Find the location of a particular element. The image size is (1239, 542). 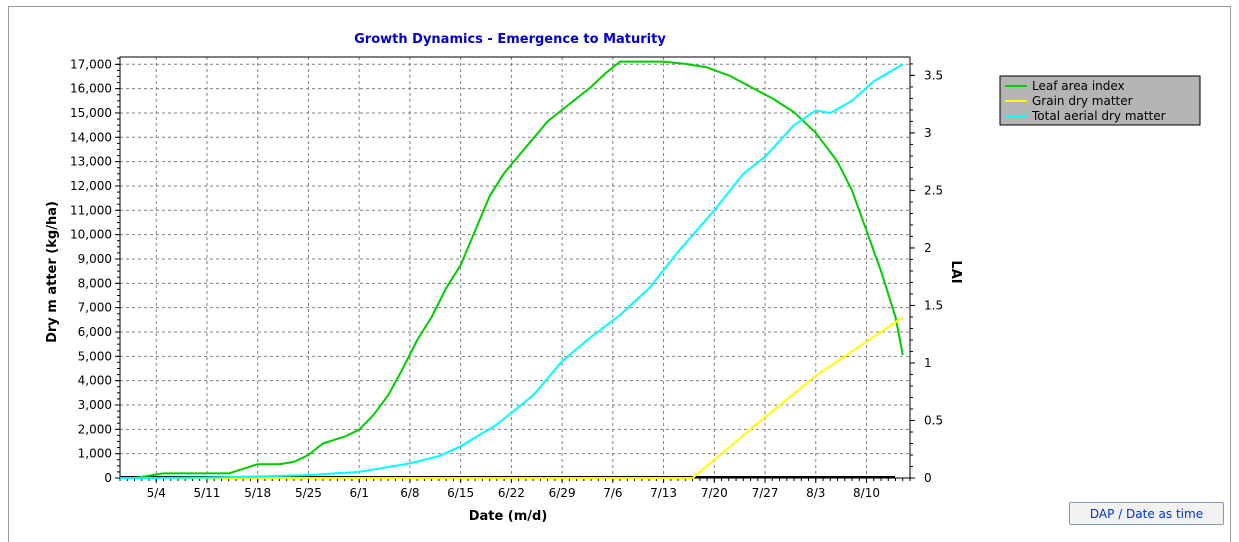

x-tick-label: 7/6 is located at coordinates (612, 493).